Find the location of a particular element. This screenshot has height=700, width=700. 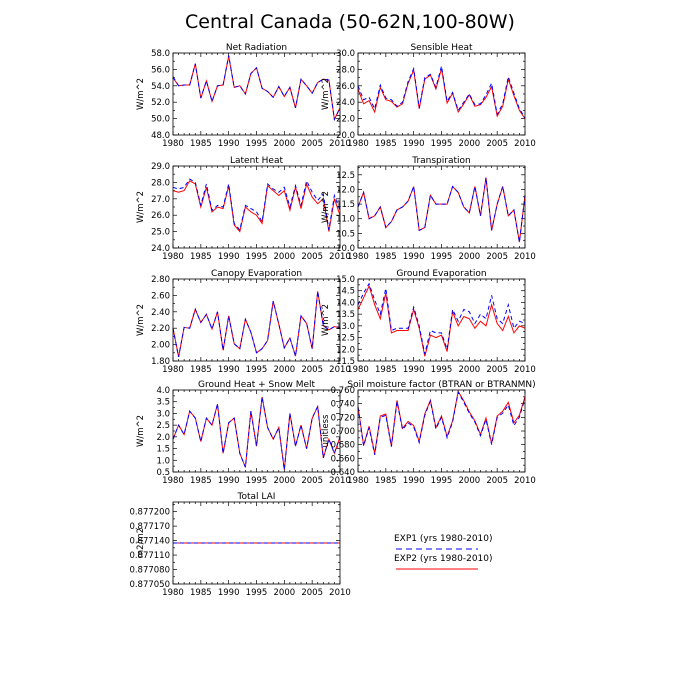

y-tick-label: 52.0 is located at coordinates (160, 103).